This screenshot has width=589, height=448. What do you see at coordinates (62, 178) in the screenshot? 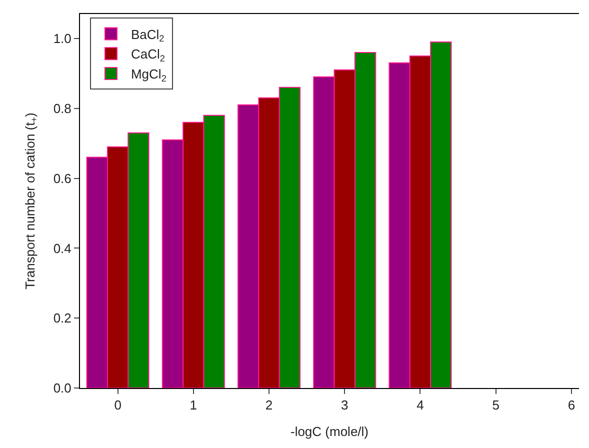
I see `y-tick-label: 0.6` at bounding box center [62, 178].